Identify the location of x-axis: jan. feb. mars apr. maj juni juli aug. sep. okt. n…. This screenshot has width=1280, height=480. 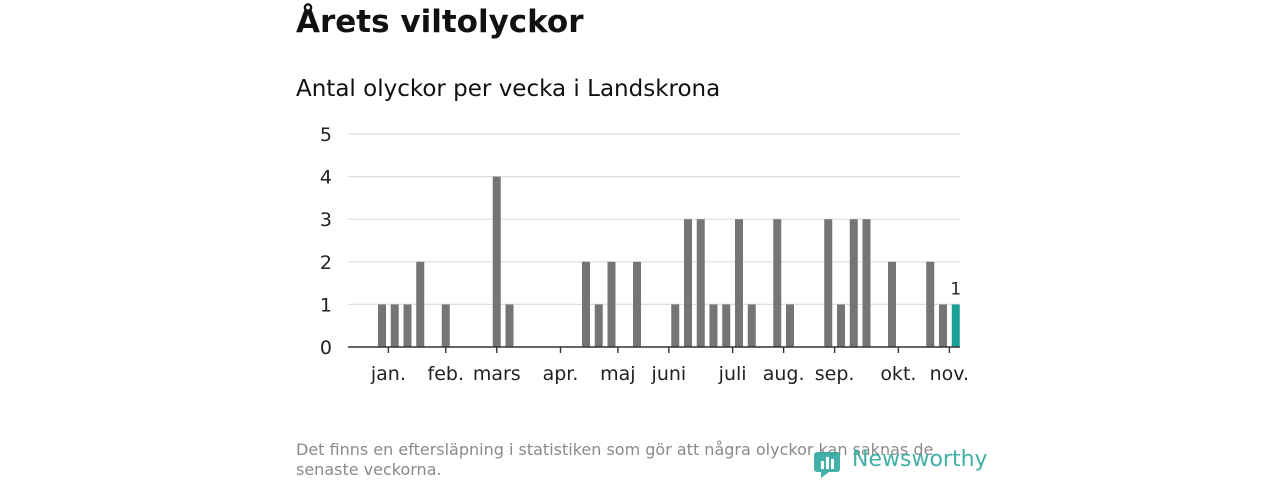
(658, 365).